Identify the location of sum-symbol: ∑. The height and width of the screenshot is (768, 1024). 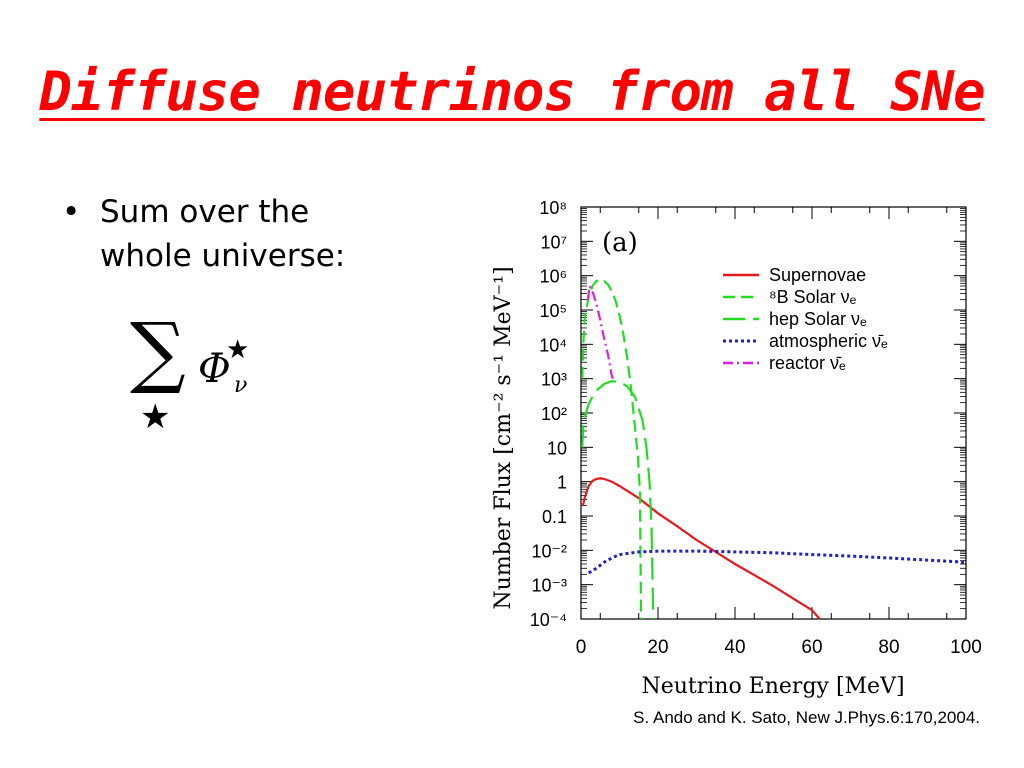
(158, 352).